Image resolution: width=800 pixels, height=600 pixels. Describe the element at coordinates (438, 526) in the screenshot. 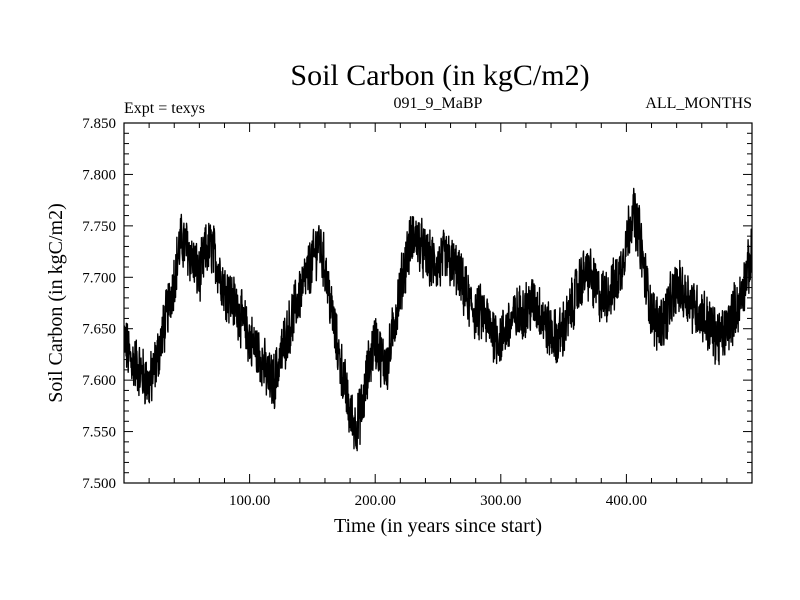

I see `x-axis-label: Time (in years since start)` at that location.